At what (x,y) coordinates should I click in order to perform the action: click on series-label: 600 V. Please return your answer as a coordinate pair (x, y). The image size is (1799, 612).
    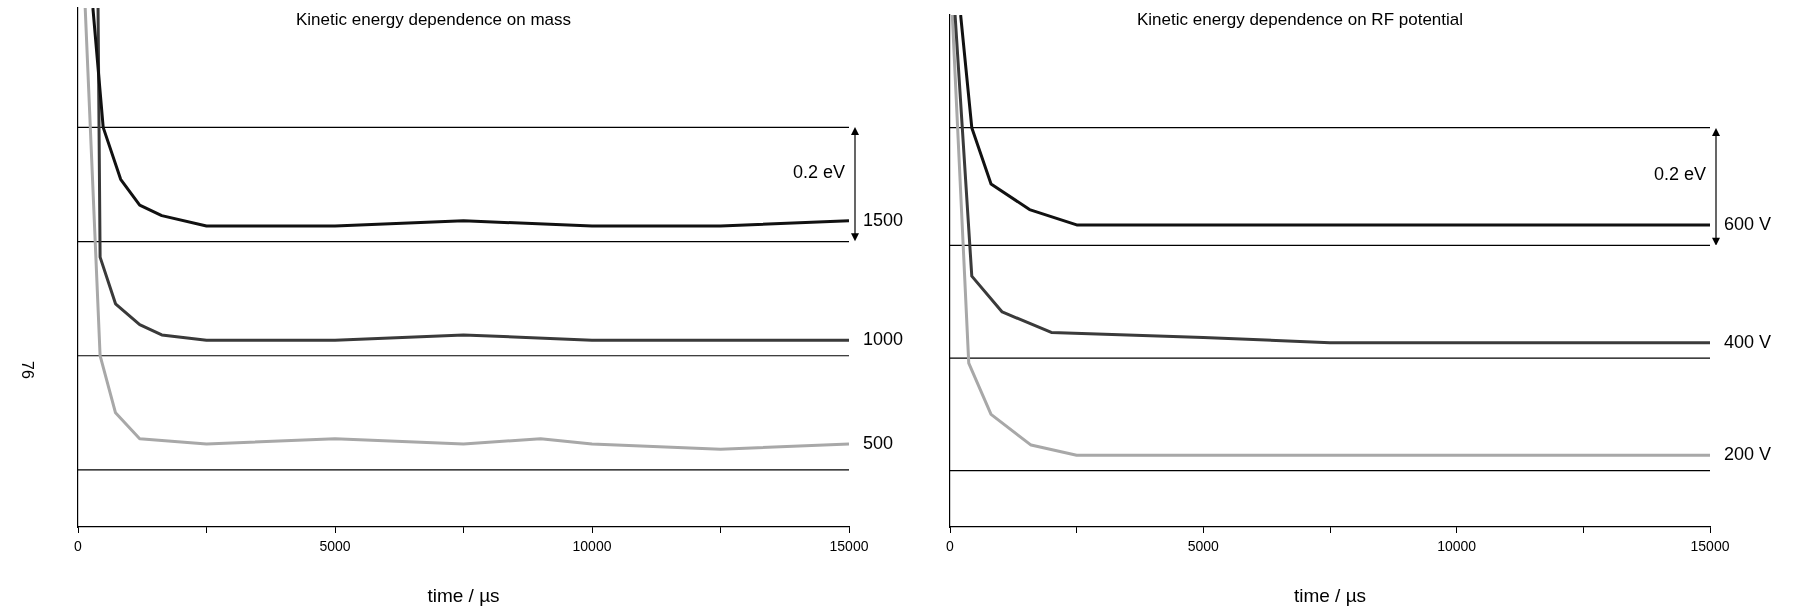
    Looking at the image, I should click on (1748, 223).